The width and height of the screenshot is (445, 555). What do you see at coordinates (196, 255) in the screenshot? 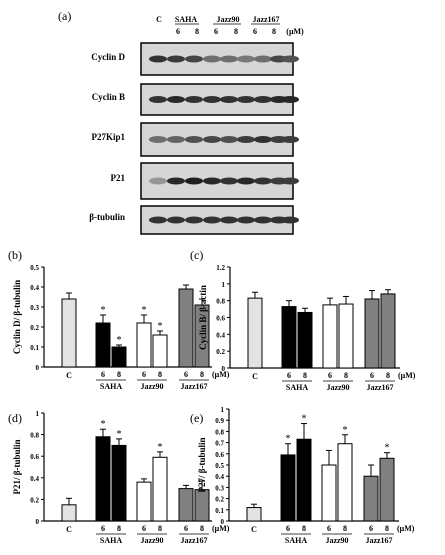
I see `panel-label: (c)` at bounding box center [196, 255].